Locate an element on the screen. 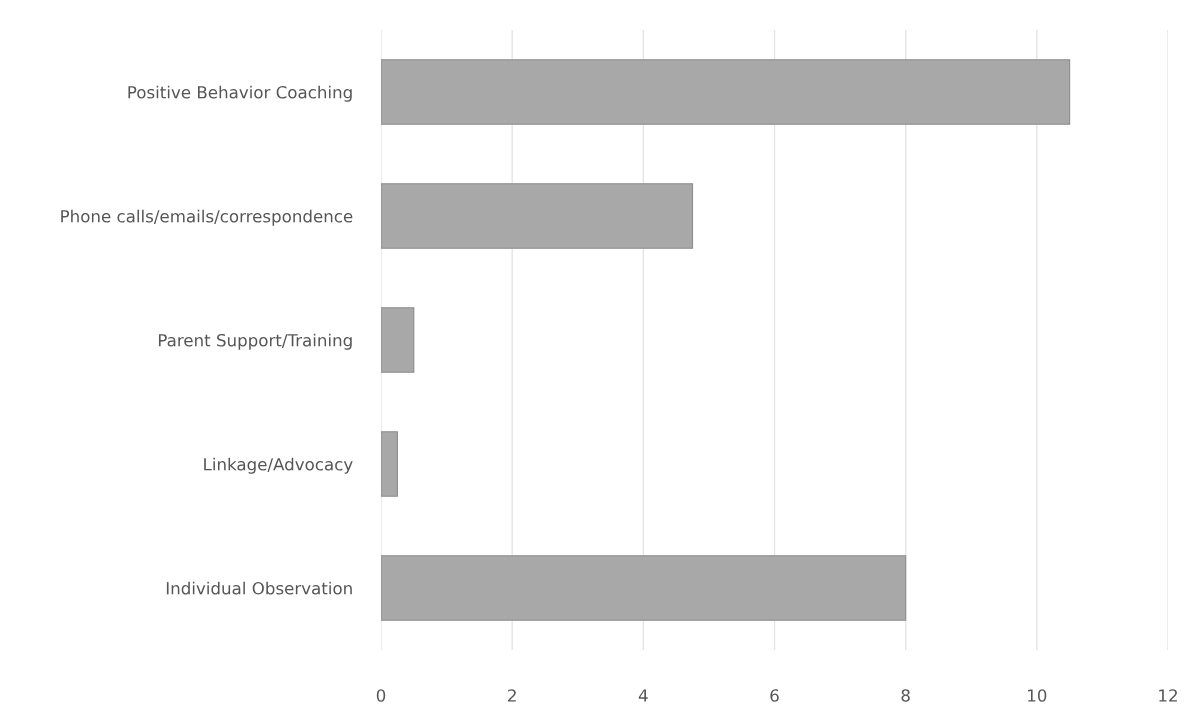  y-tick-label: Individual Observation is located at coordinates (259, 588).